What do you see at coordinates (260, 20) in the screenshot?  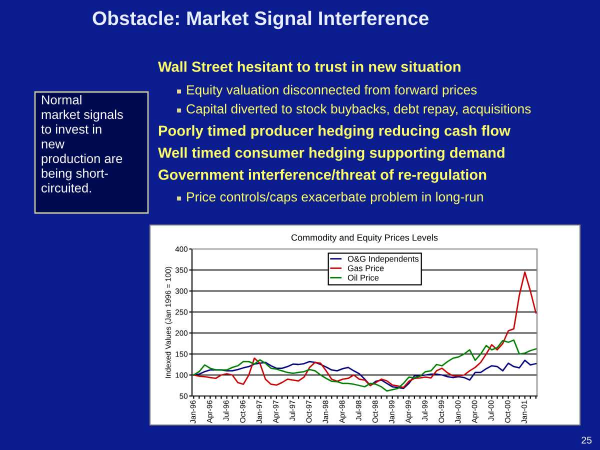 I see `text: Obstacle: Market Signal Interference` at bounding box center [260, 20].